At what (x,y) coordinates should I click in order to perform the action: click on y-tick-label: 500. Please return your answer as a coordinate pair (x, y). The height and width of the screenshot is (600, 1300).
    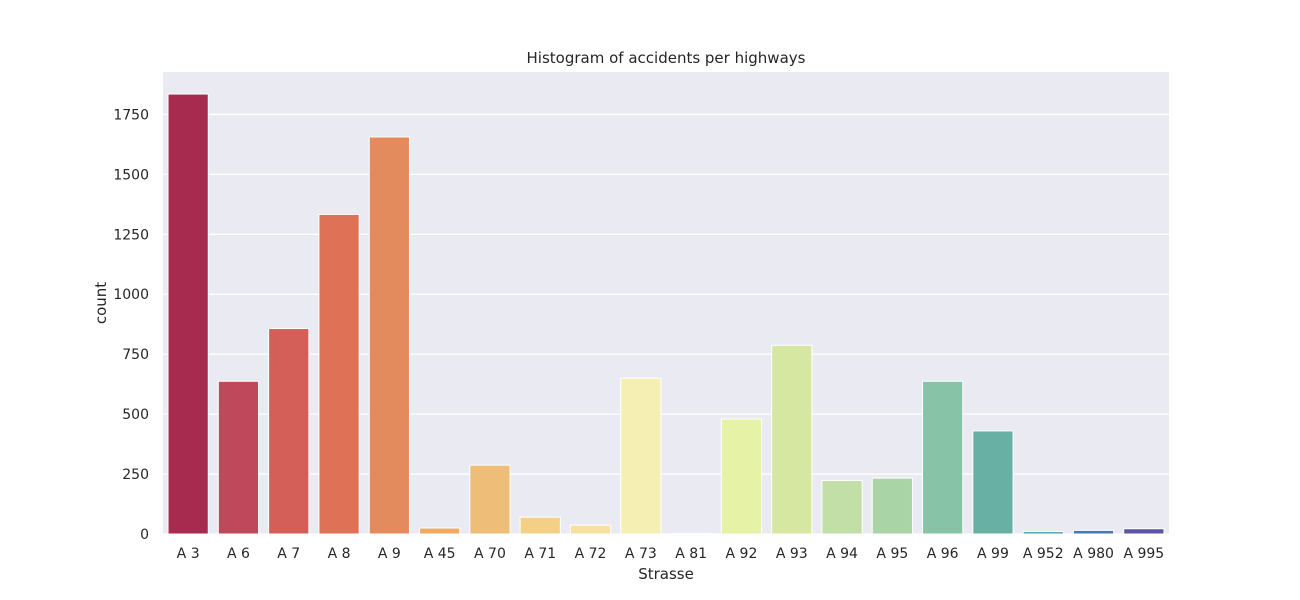
    Looking at the image, I should click on (135, 415).